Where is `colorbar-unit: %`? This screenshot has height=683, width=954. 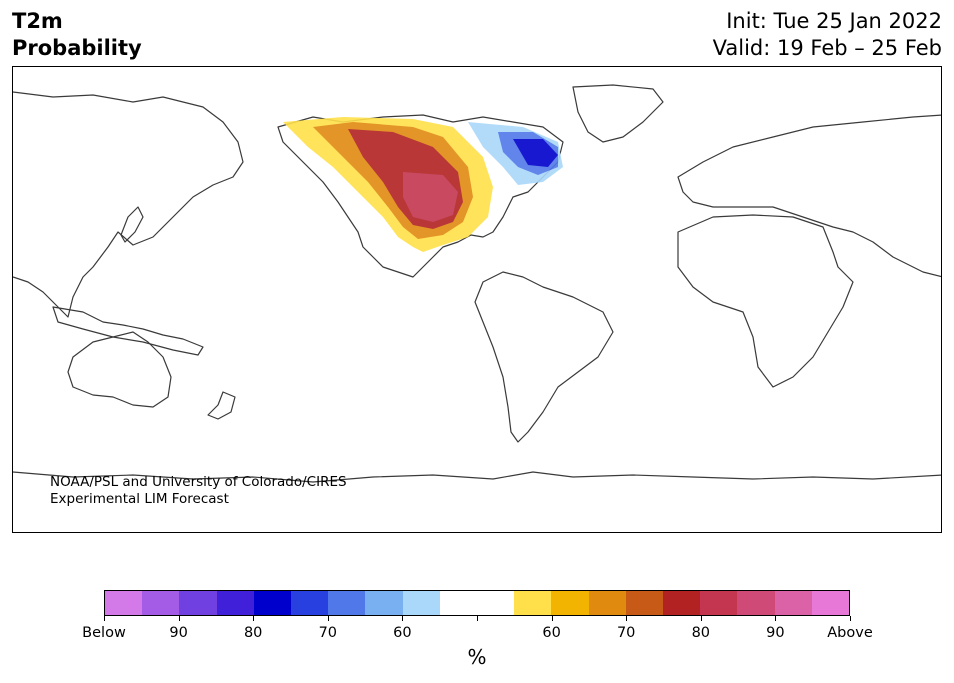
colorbar-unit: % is located at coordinates (477, 657).